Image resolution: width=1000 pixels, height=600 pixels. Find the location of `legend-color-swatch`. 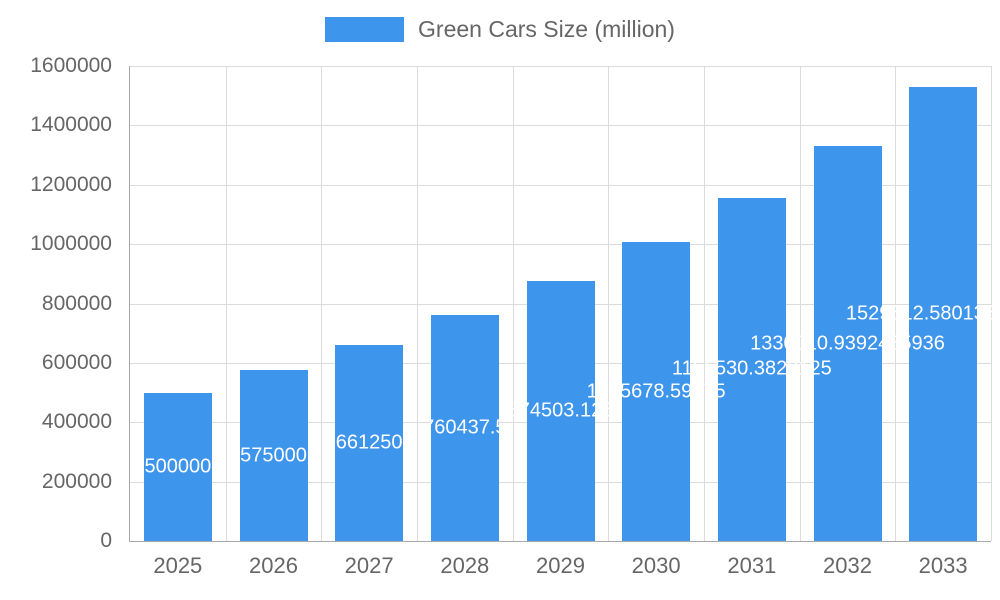

legend-color-swatch is located at coordinates (365, 29).